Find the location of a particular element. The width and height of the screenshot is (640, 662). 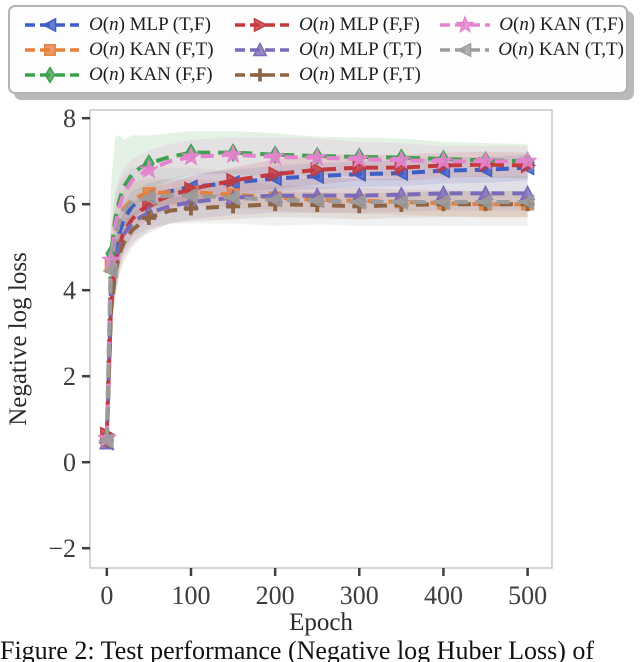

legend-label: O(n) MLP (F,T) is located at coordinates (360, 74).